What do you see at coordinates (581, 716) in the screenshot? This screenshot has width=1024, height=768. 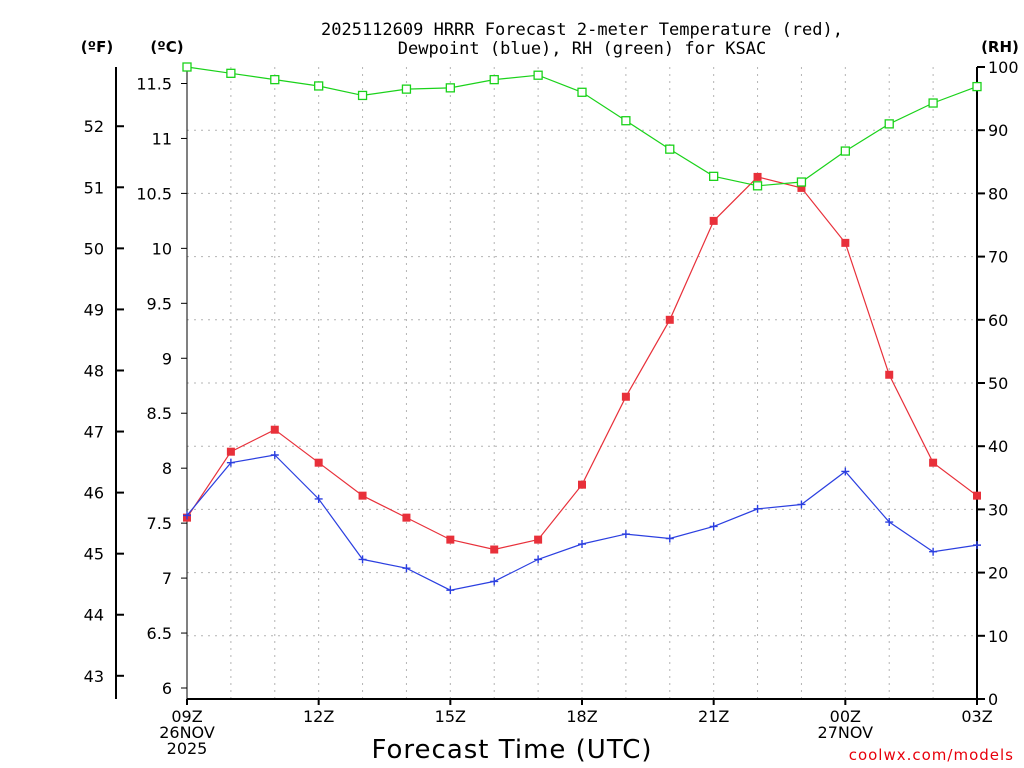 I see `x-tick-label: 18Z` at bounding box center [581, 716].